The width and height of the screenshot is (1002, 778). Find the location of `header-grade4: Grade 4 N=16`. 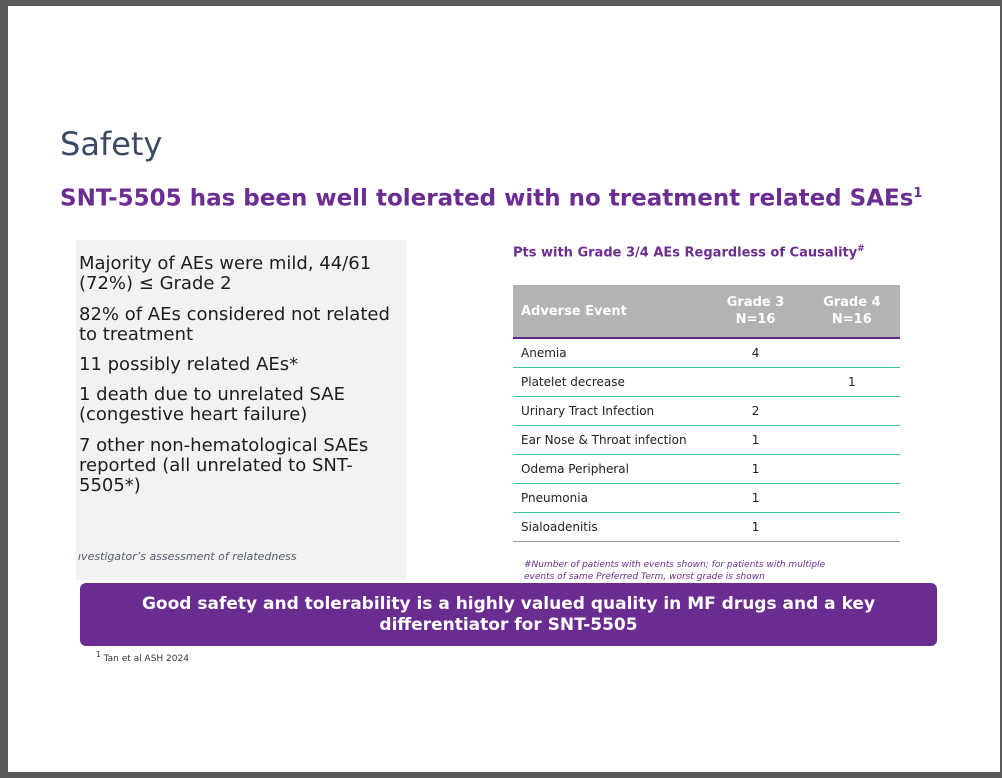

header-grade4: Grade 4 N=16 is located at coordinates (851, 312).